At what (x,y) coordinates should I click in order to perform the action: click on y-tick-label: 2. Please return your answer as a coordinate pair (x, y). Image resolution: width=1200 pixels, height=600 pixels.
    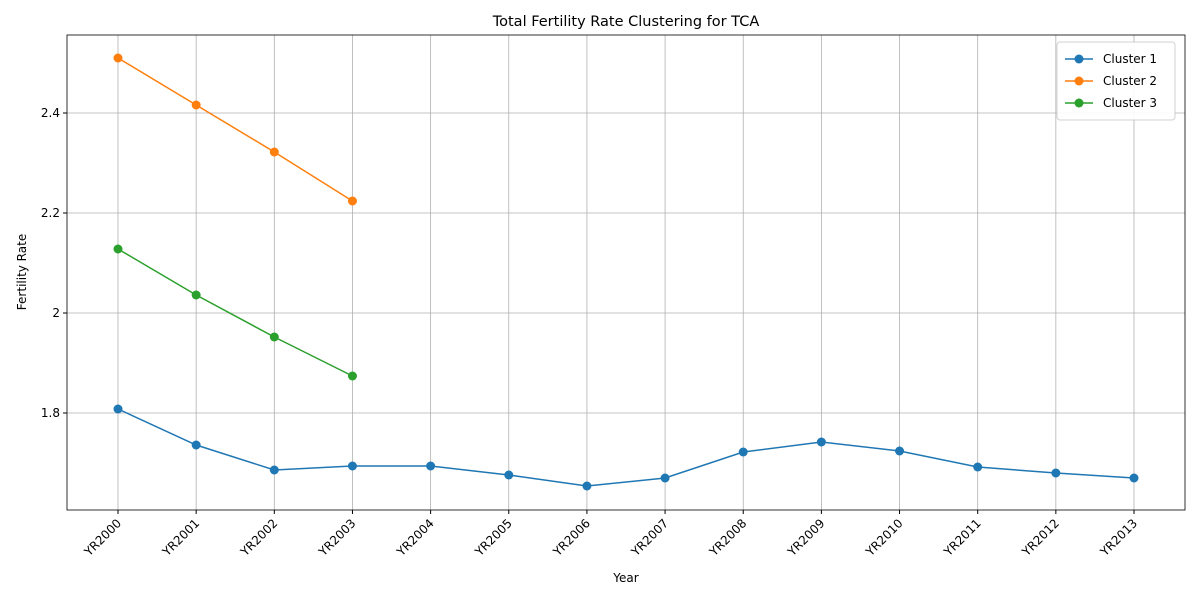
    Looking at the image, I should click on (56, 313).